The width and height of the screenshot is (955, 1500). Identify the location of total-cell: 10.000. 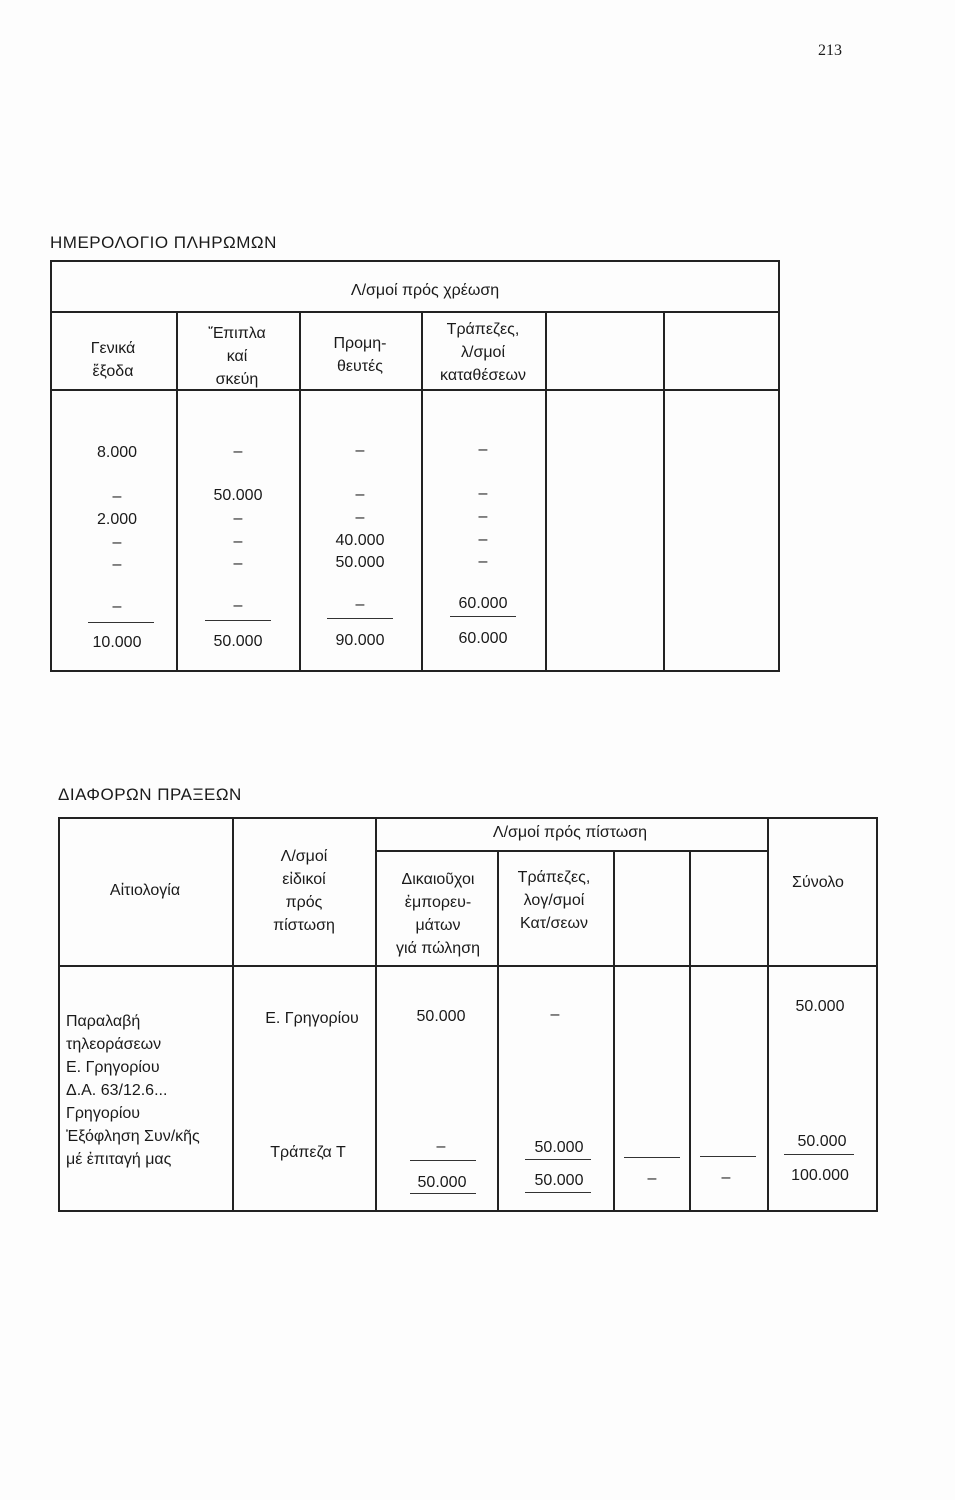
(117, 642).